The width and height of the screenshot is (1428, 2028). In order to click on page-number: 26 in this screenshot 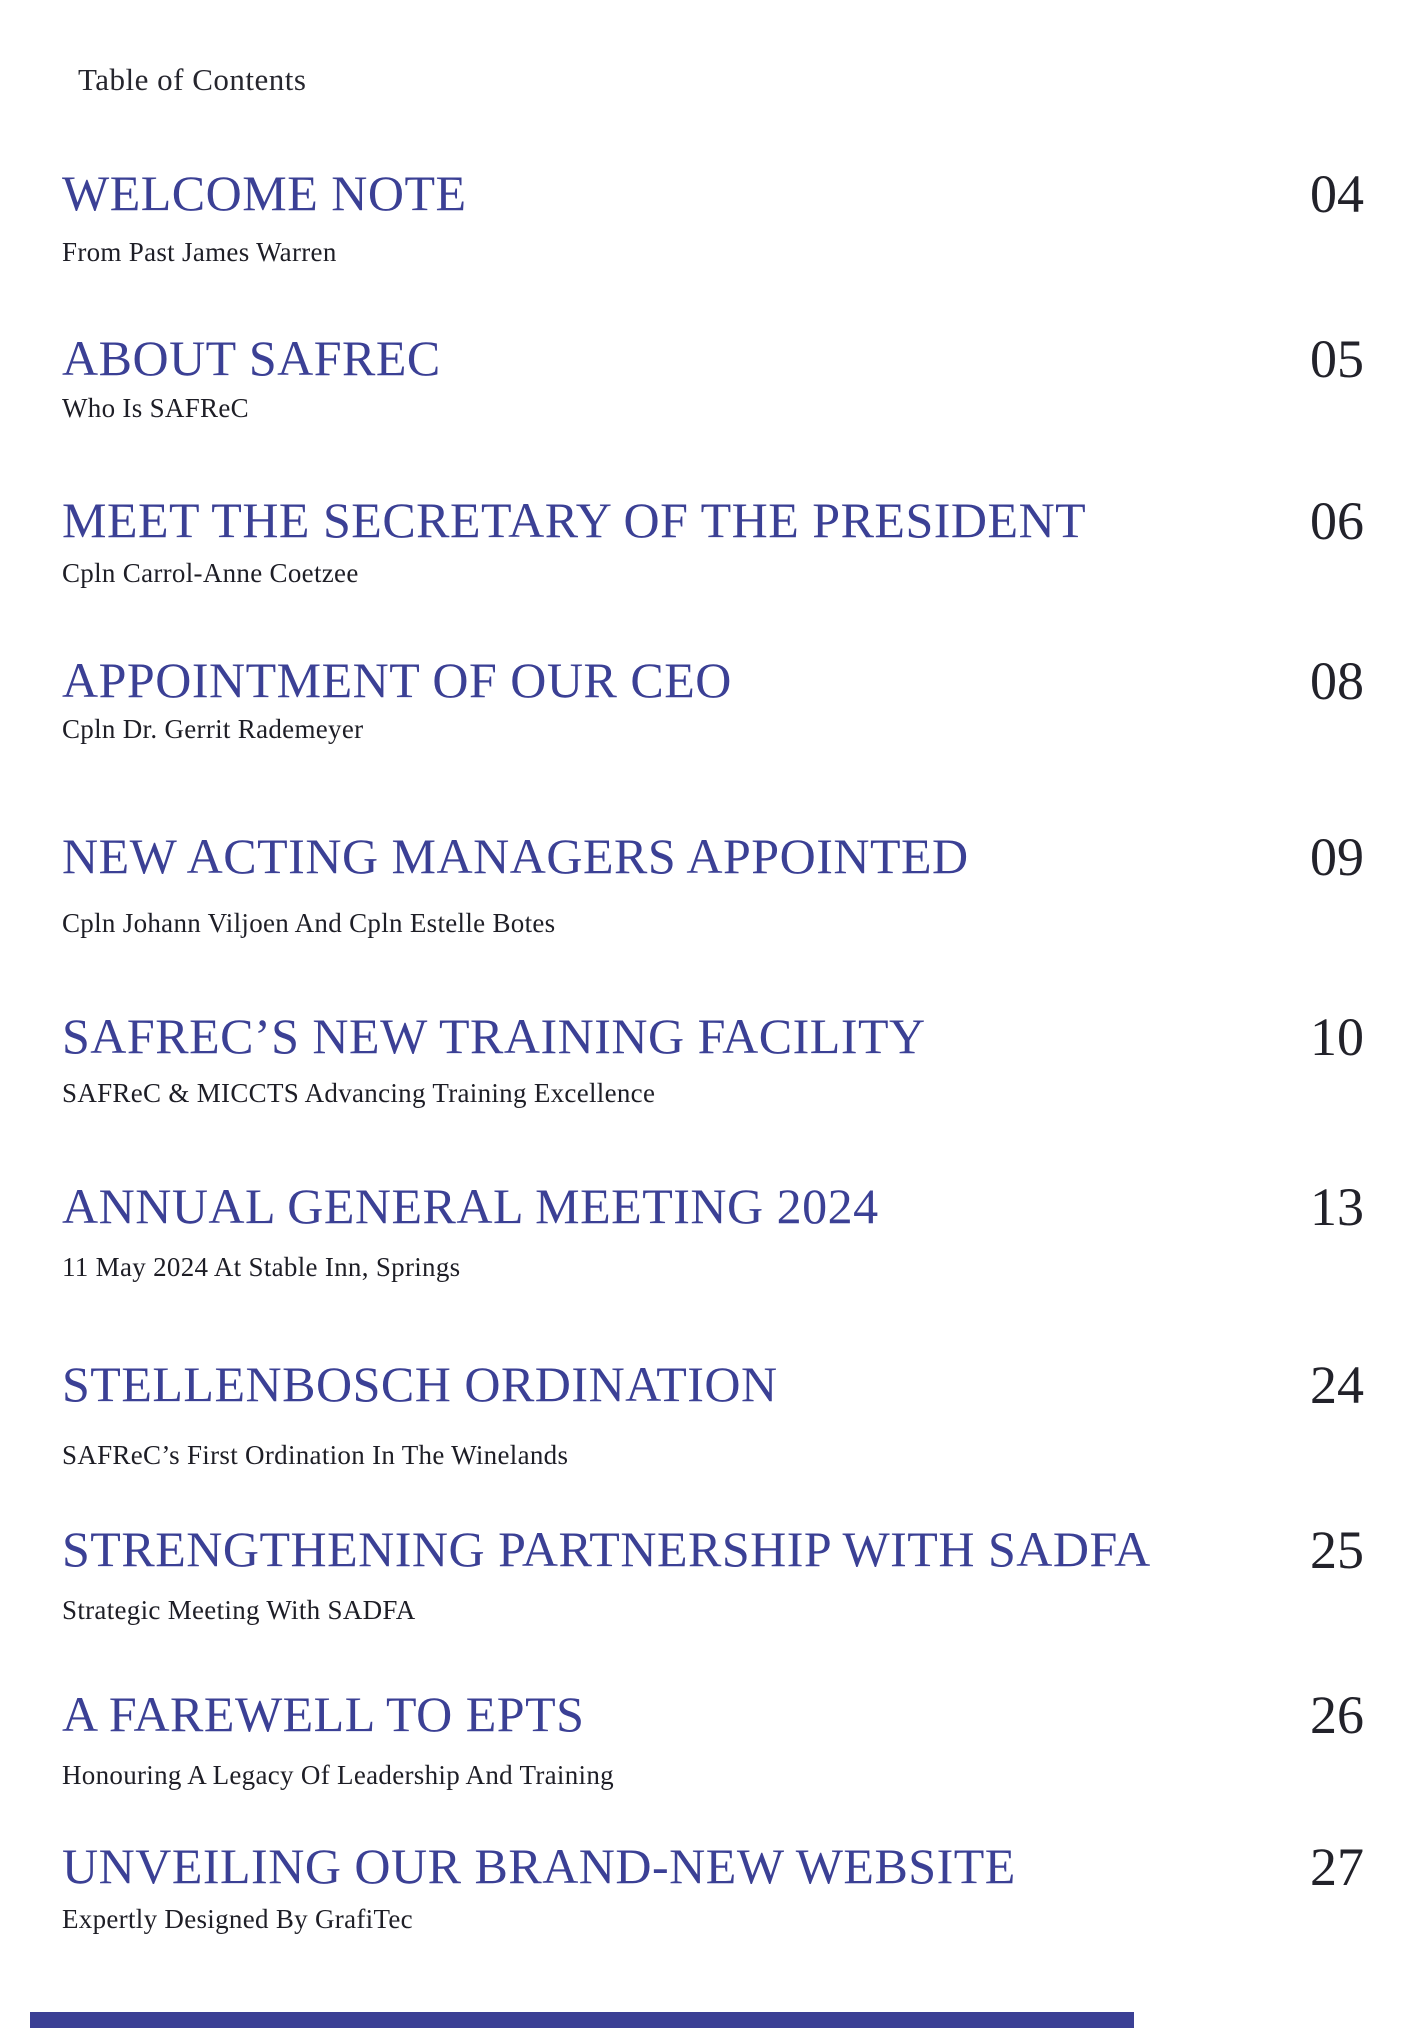, I will do `click(1337, 1715)`.